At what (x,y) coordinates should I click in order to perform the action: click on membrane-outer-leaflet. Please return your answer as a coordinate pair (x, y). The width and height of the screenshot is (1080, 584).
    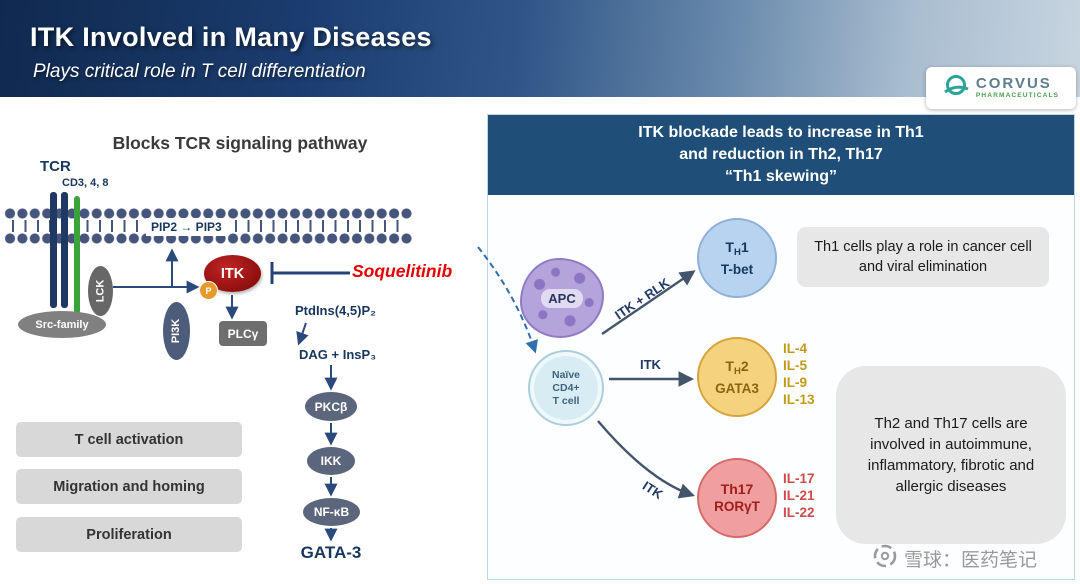
    Looking at the image, I should click on (208, 213).